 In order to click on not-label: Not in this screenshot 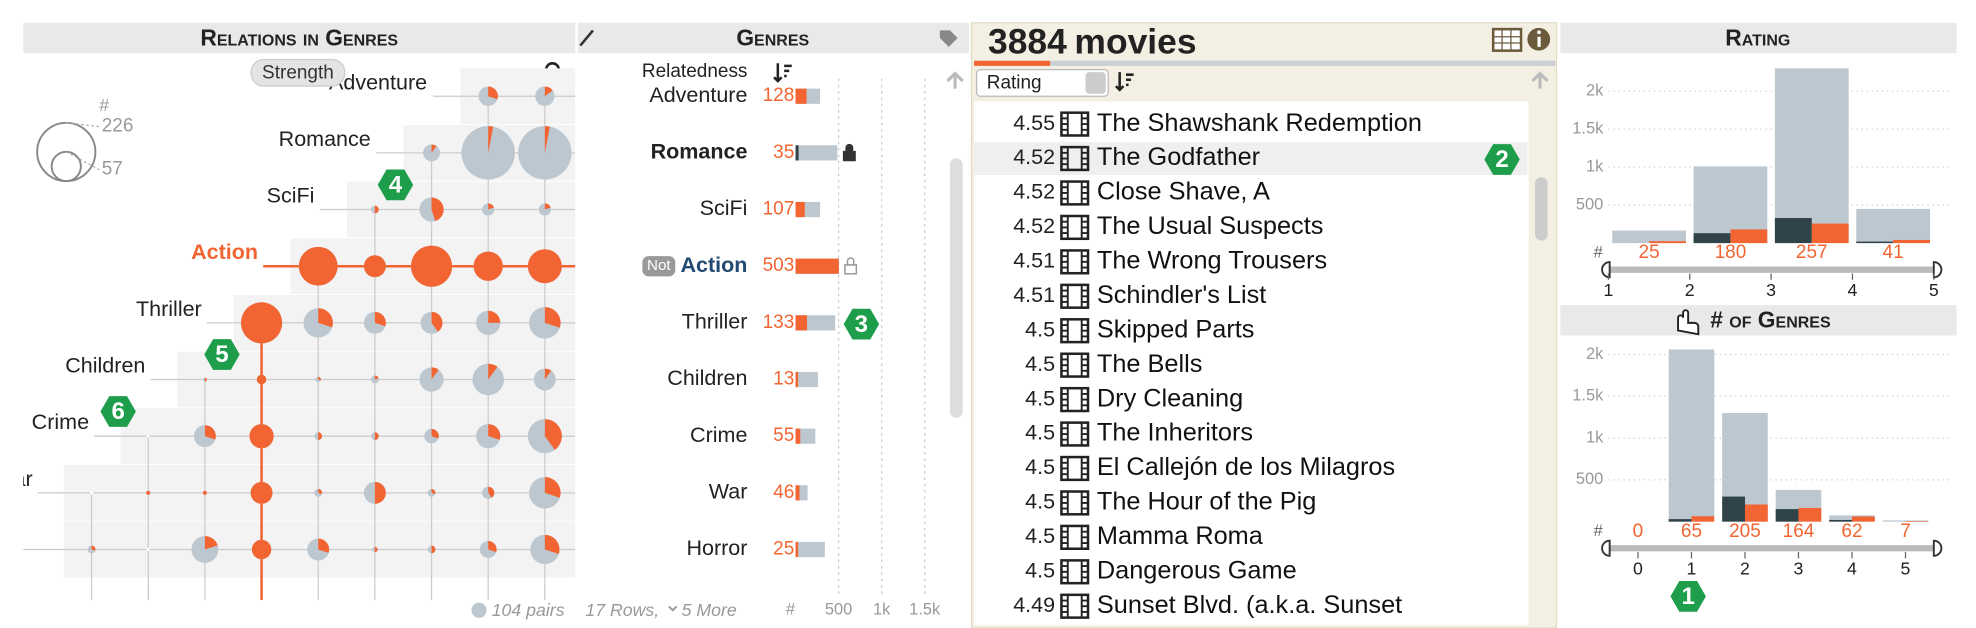, I will do `click(659, 265)`.